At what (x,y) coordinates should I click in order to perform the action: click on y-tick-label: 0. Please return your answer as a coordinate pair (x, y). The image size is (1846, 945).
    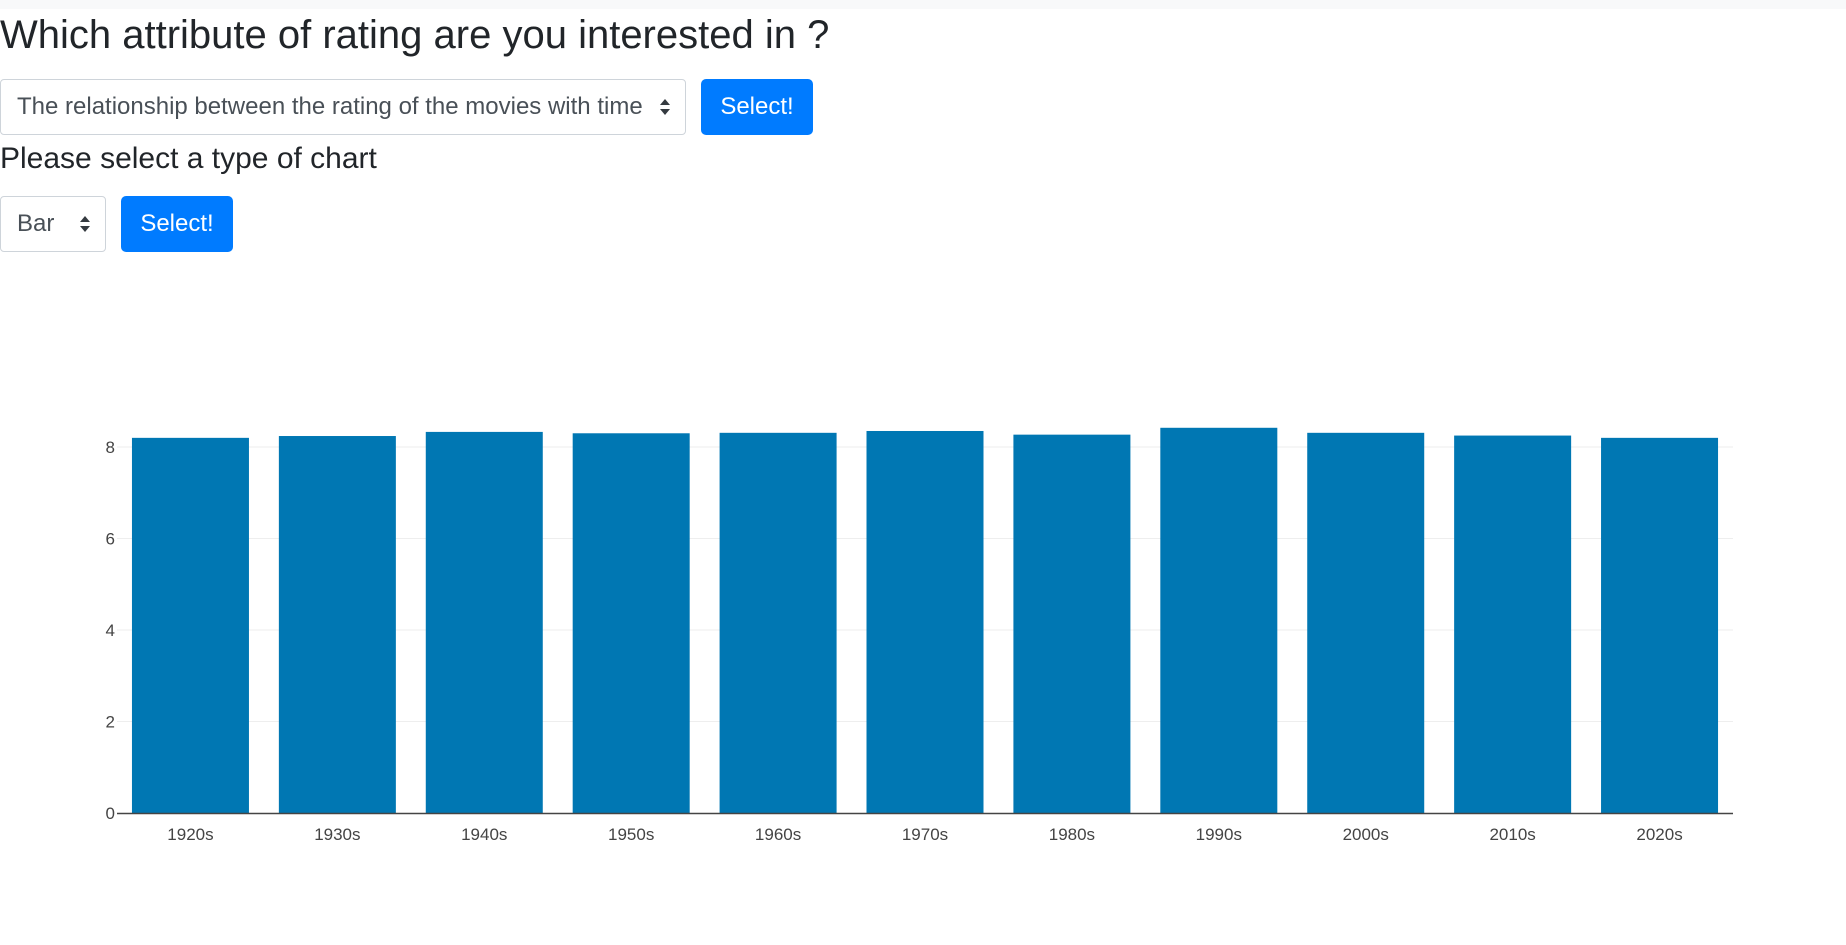
    Looking at the image, I should click on (110, 813).